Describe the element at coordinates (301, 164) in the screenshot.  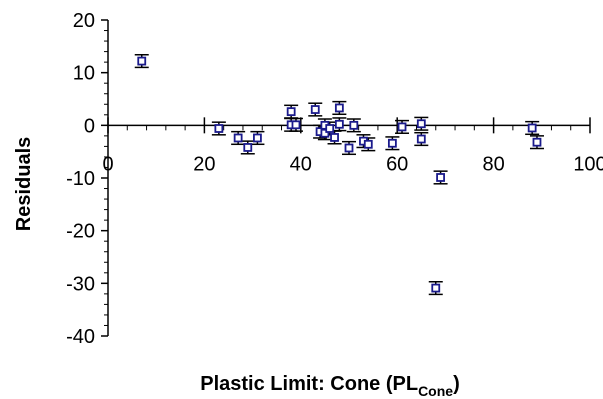
I see `x-tick-label: 40` at that location.